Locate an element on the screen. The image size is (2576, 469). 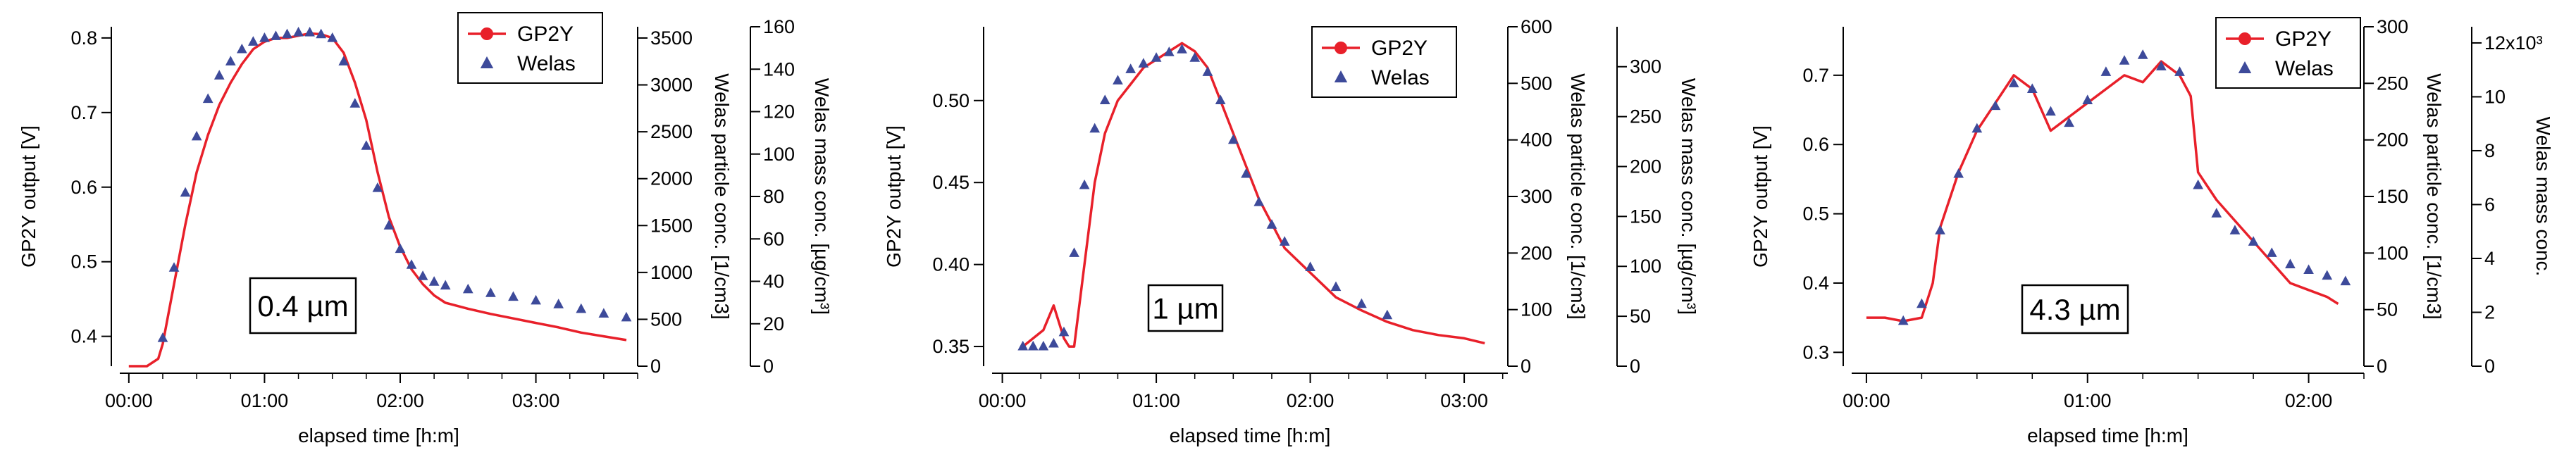
y-right1-tick-label: 50 is located at coordinates (2387, 309).